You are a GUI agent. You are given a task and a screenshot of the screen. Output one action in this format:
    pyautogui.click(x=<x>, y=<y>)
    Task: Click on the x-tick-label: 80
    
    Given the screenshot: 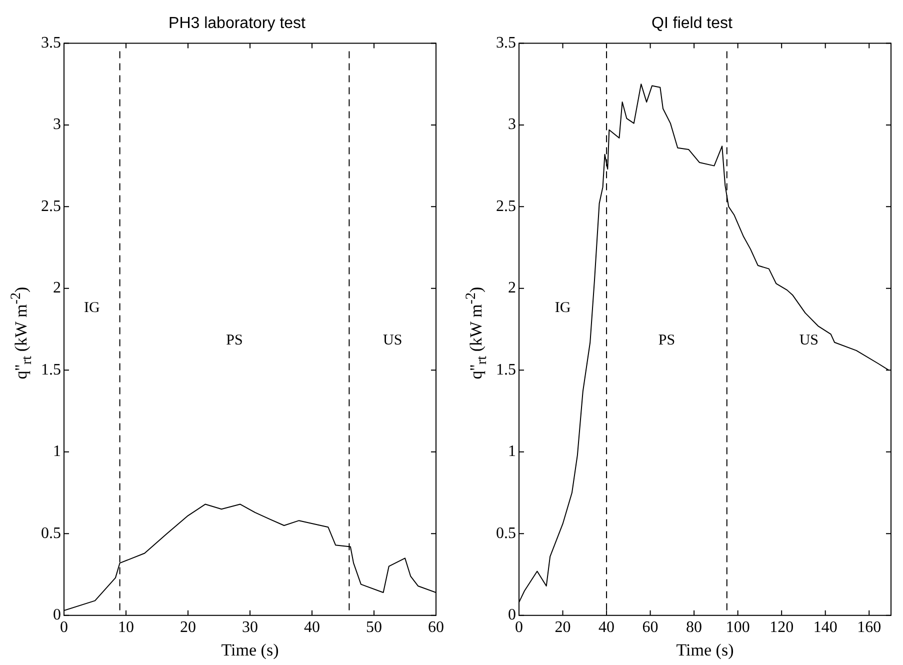 What is the action you would take?
    pyautogui.click(x=694, y=627)
    